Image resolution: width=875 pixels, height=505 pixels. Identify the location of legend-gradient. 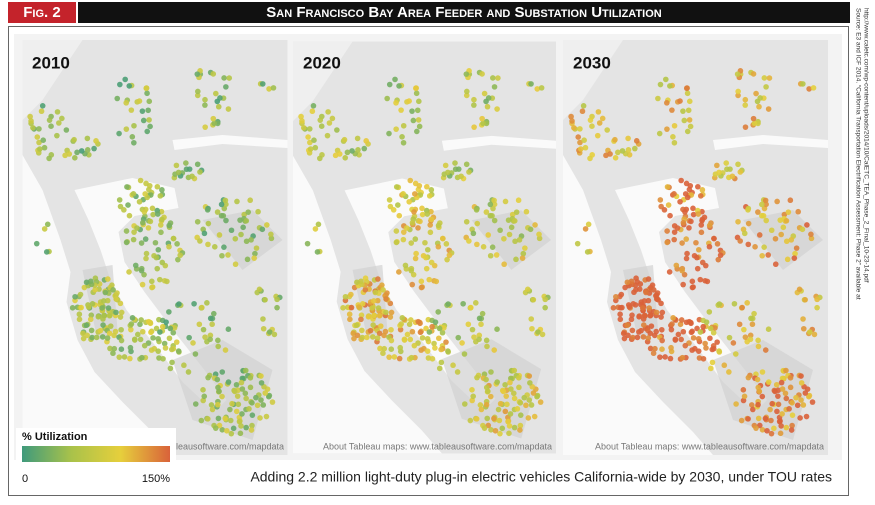
(96, 454).